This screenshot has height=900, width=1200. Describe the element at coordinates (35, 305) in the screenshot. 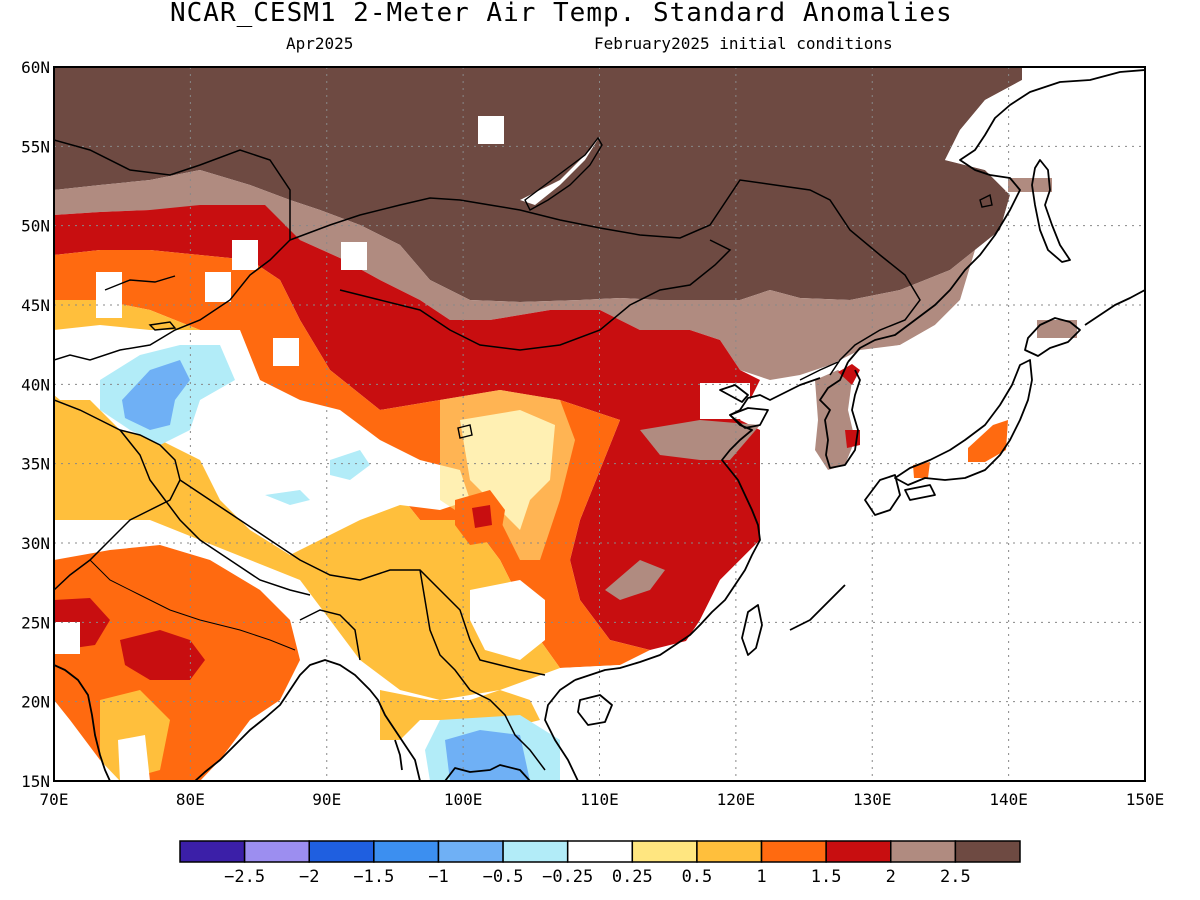

I see `lat-tick-label: 45N` at that location.